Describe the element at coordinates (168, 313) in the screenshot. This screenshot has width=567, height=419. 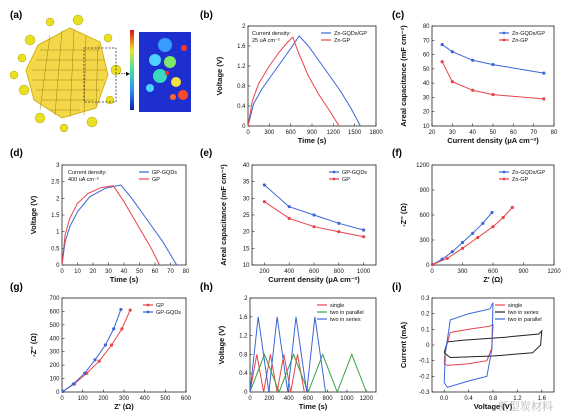
I see `legend-label: GP-GQDs` at that location.